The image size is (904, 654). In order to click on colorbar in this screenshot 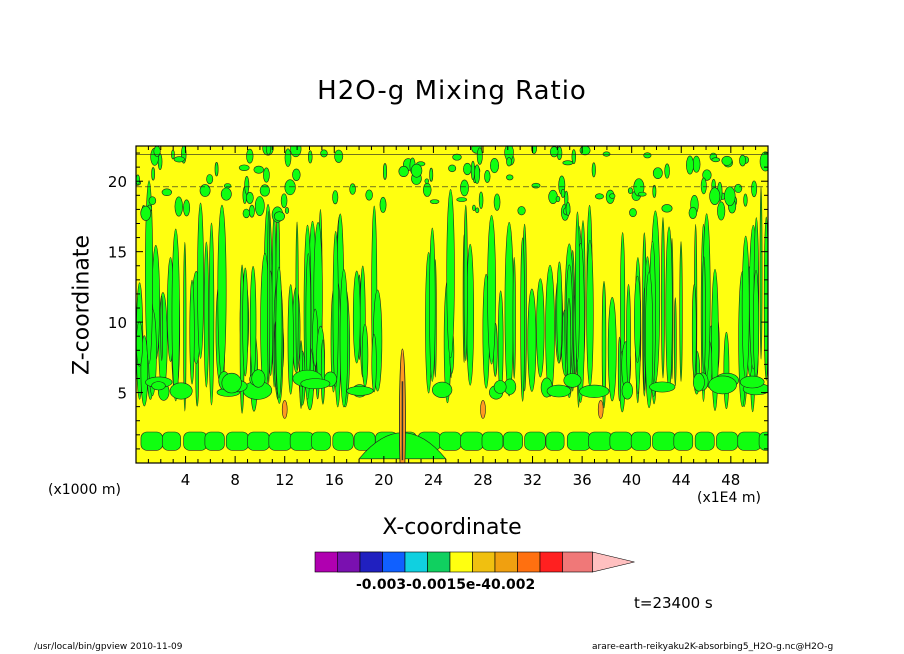, I will do `click(474, 562)`.